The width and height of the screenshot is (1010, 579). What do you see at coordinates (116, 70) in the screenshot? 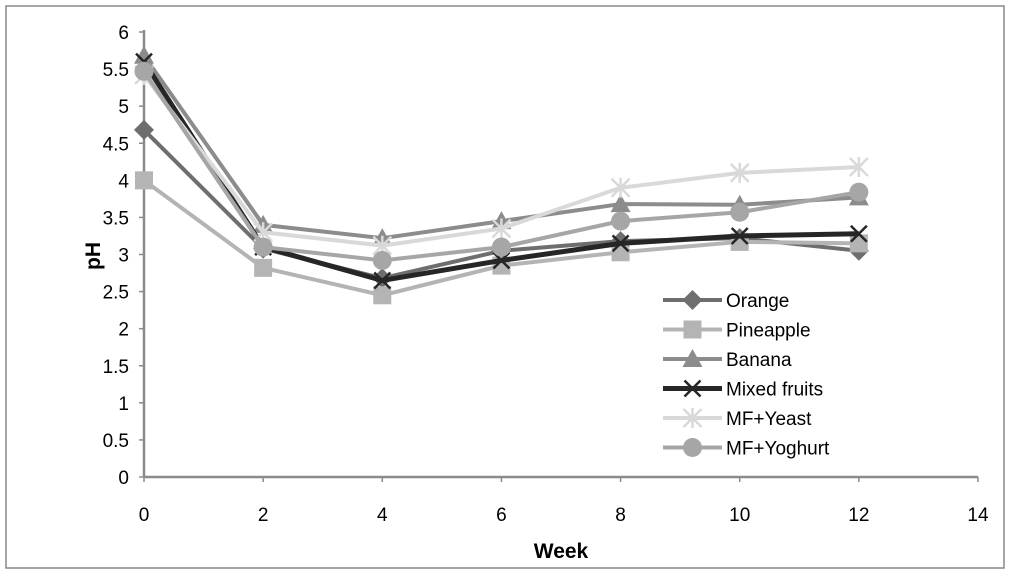
I see `y-tick-label: 5.5` at bounding box center [116, 70].